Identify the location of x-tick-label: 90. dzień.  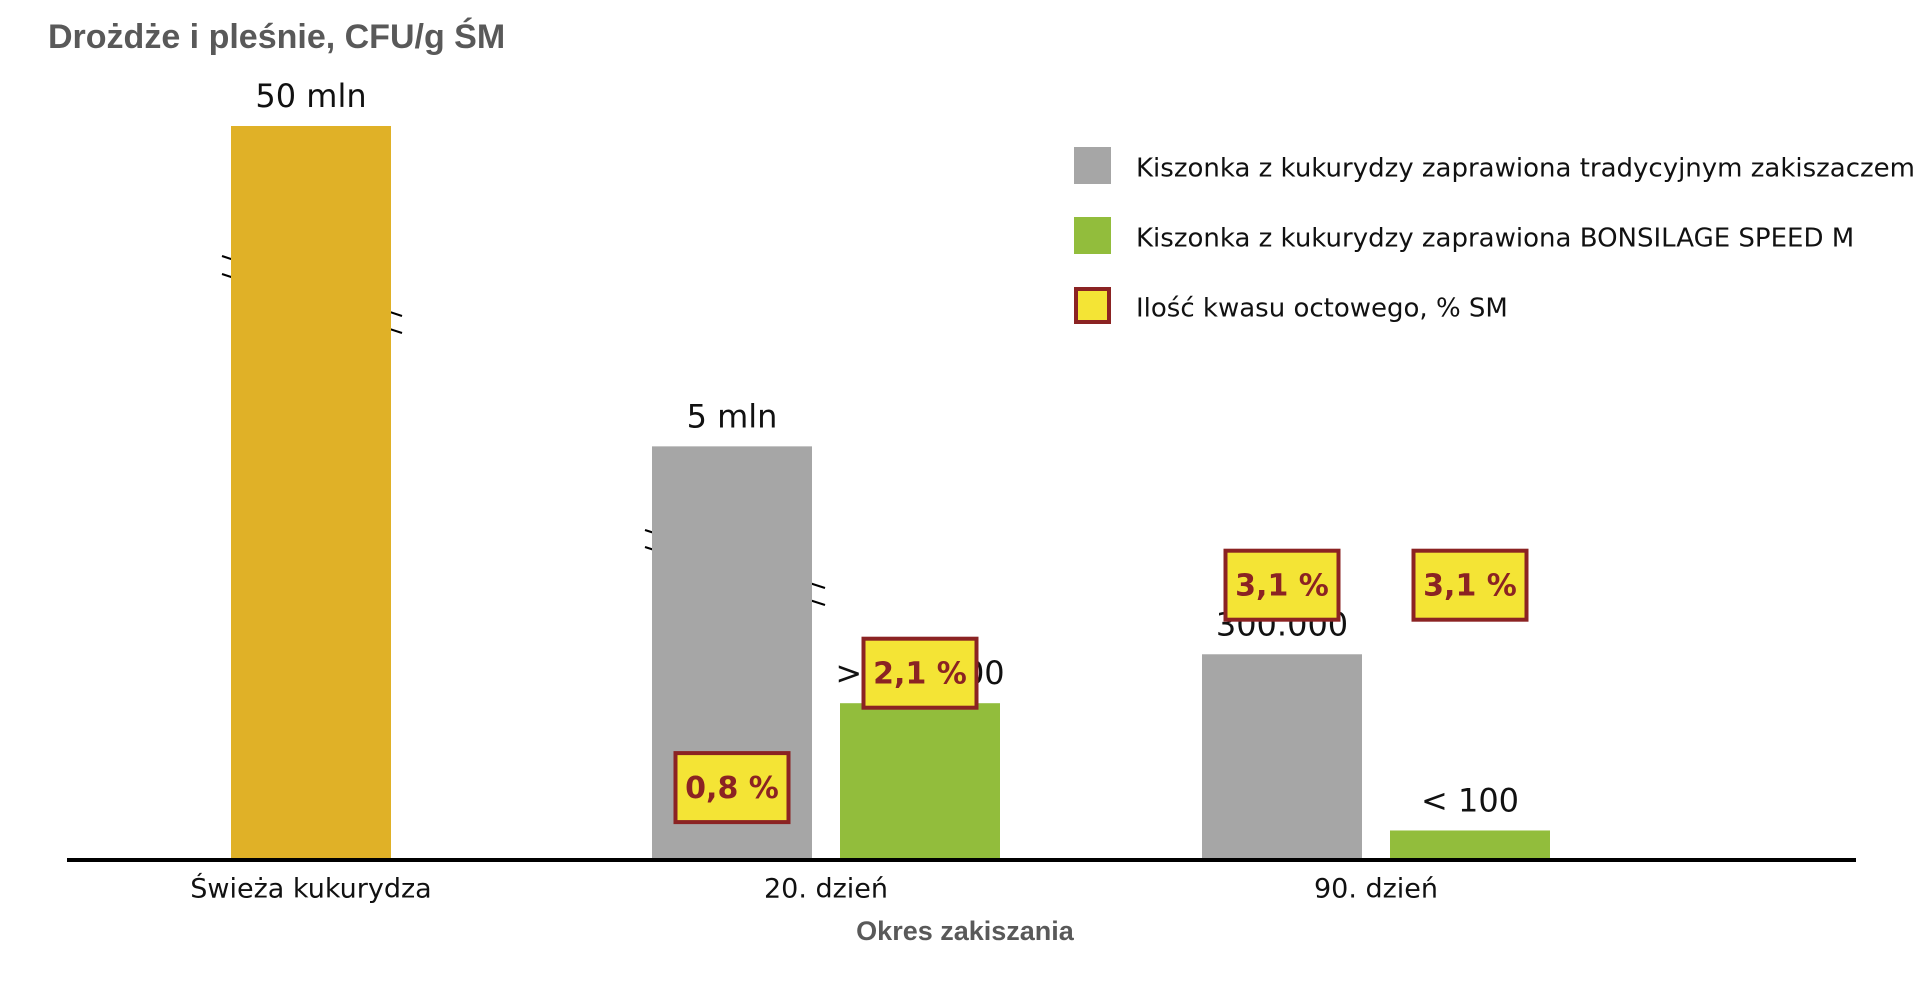
(1376, 889).